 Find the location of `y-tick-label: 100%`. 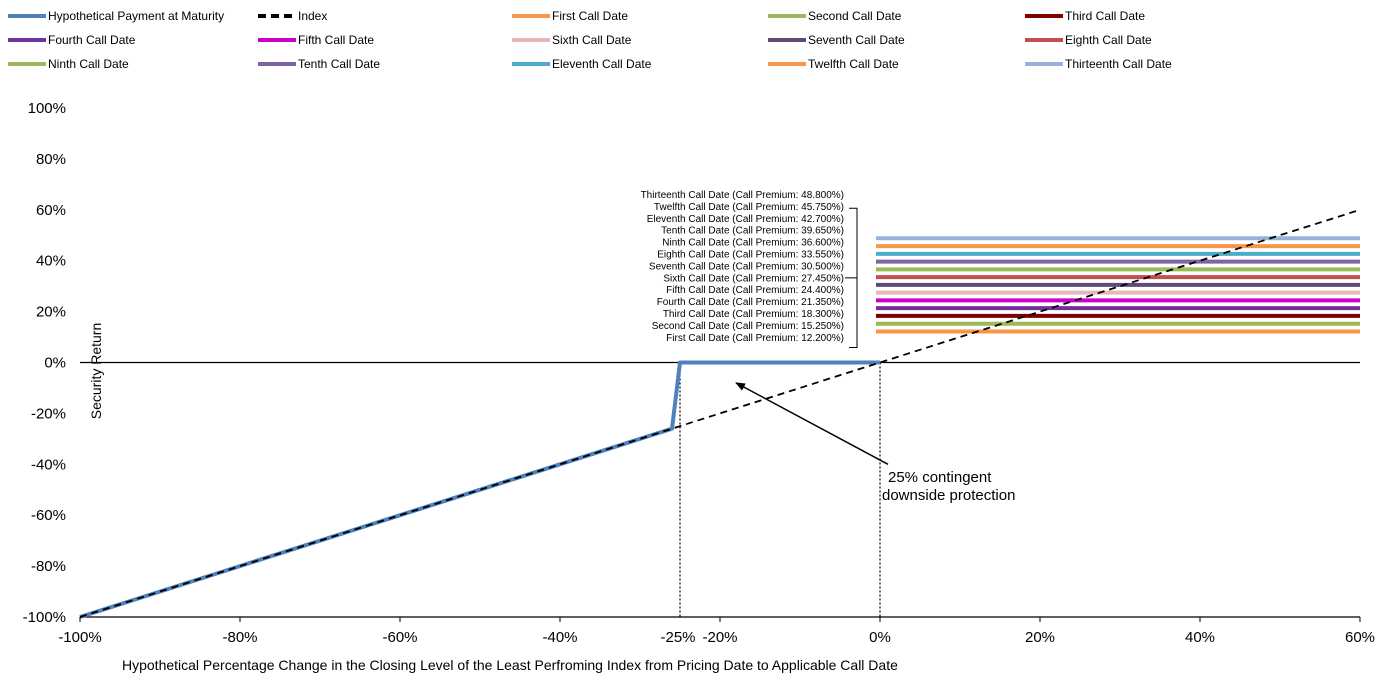

y-tick-label: 100% is located at coordinates (47, 108).